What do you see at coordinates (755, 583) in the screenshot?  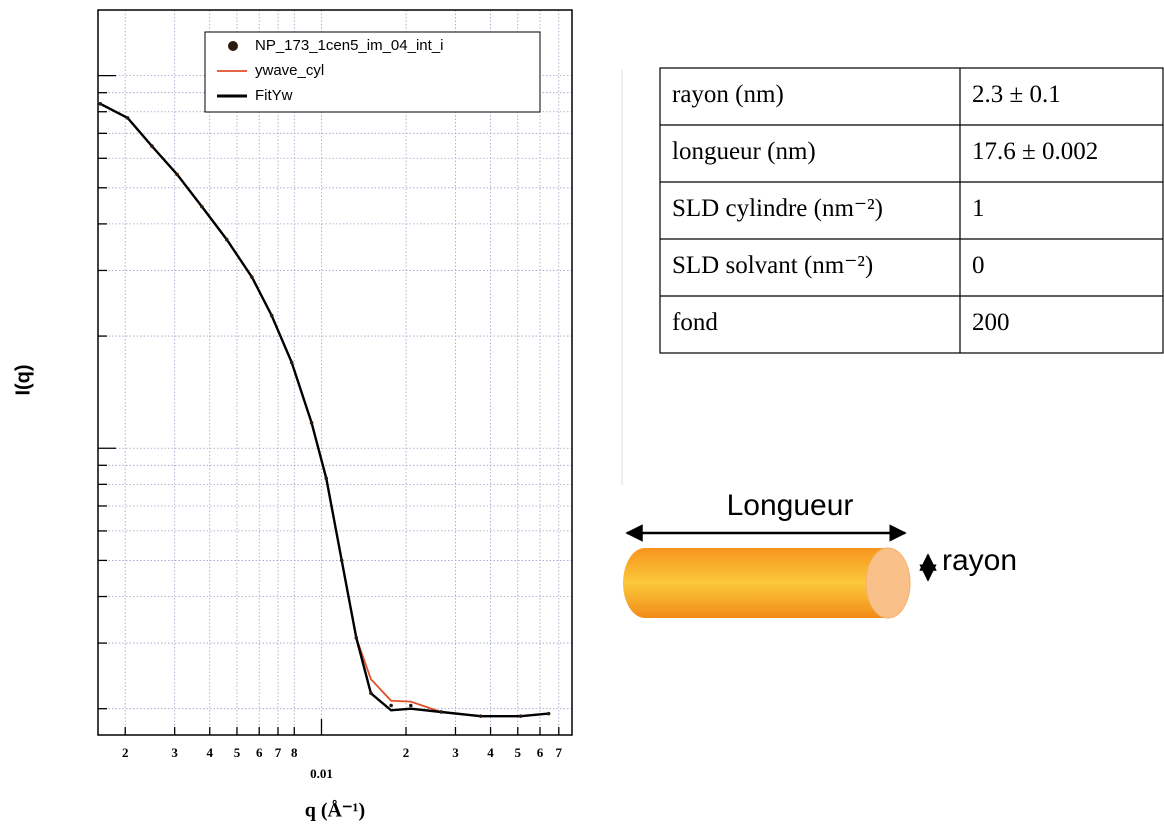 I see `cylinder-body` at bounding box center [755, 583].